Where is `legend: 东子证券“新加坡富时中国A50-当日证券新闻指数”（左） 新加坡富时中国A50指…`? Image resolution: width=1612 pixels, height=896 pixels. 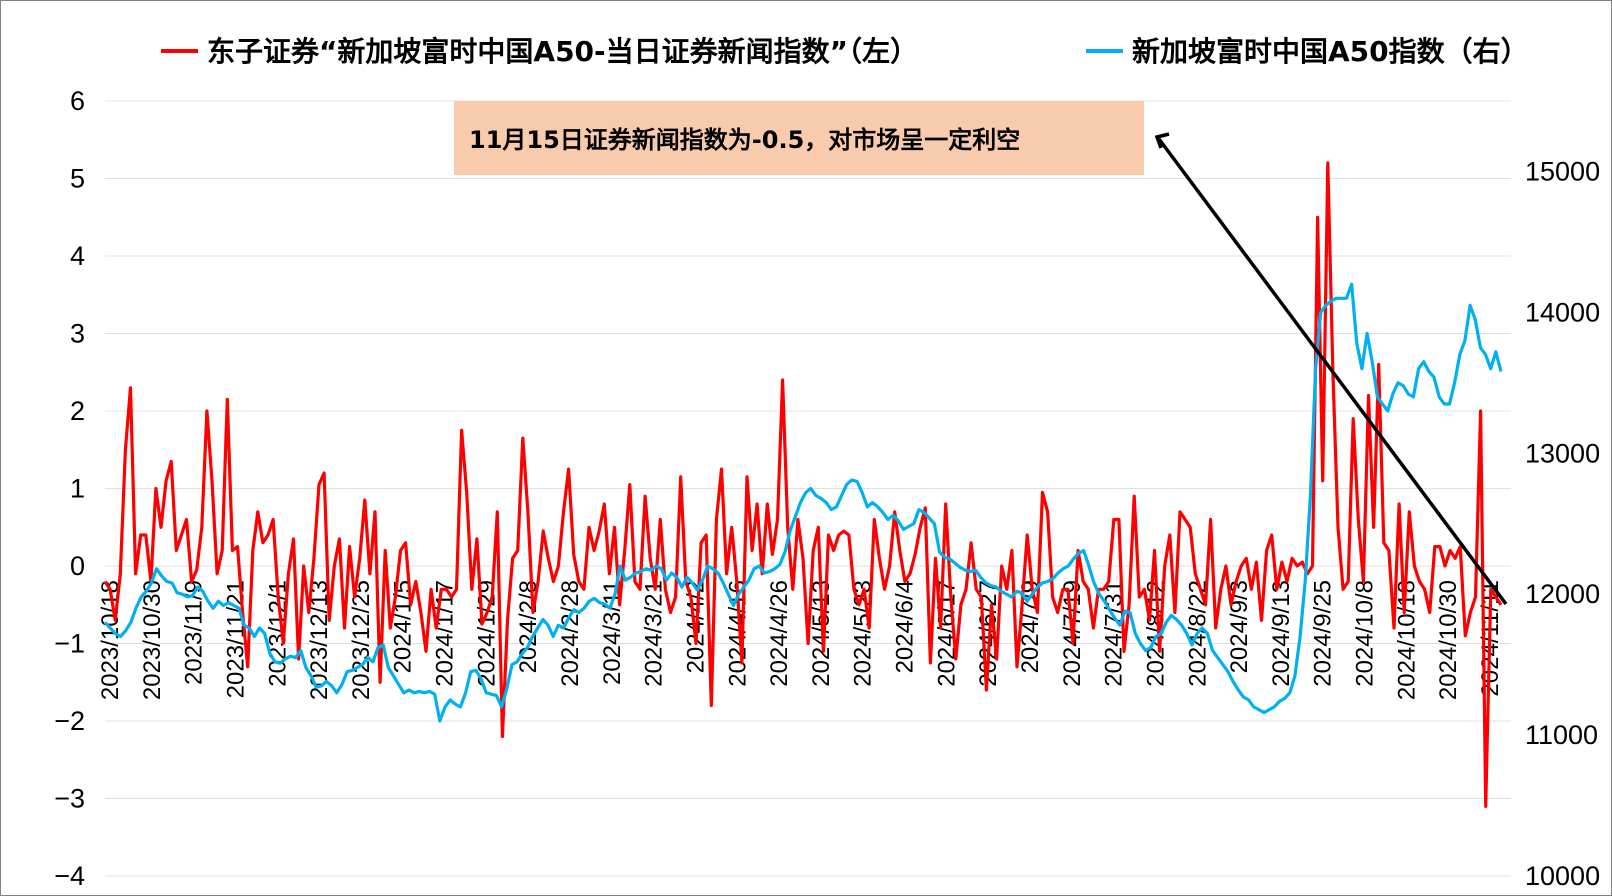 legend: 东子证券“新加坡富时中国A50-当日证券新闻指数”（左） 新加坡富时中国A50指… is located at coordinates (845, 51).